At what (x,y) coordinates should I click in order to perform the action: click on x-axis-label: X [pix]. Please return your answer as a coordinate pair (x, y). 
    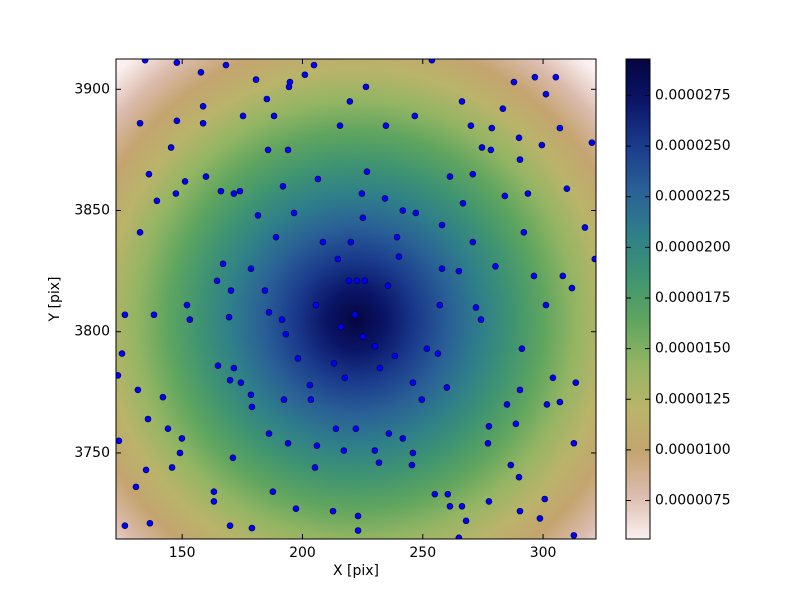
    Looking at the image, I should click on (356, 571).